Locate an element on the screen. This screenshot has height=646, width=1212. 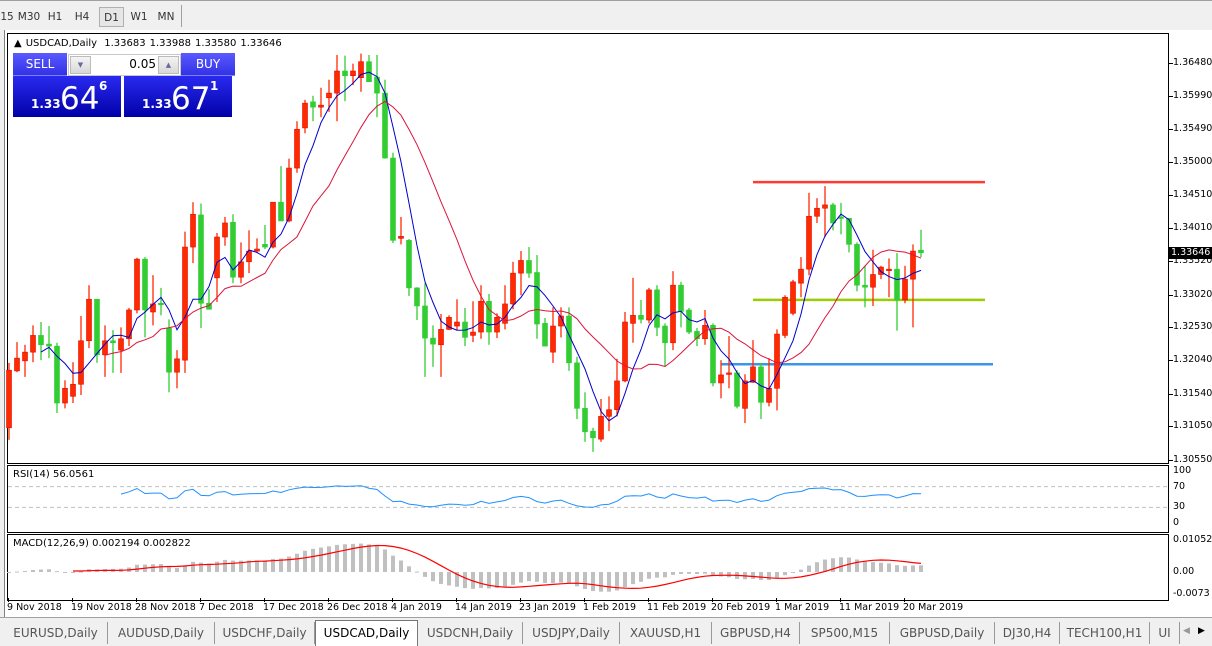
chart-tab: USDCHF,Daily is located at coordinates (265, 633).